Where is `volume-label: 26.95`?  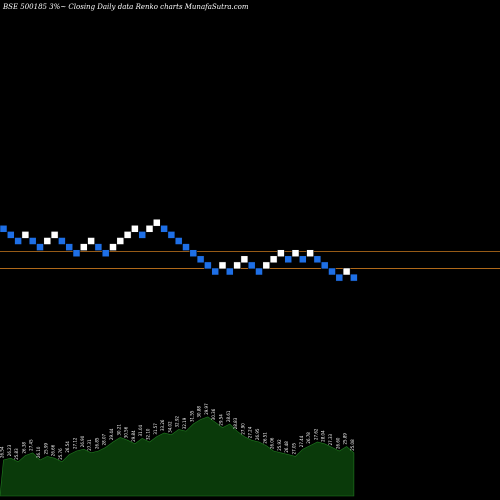 volume-label: 26.95 is located at coordinates (257, 434).